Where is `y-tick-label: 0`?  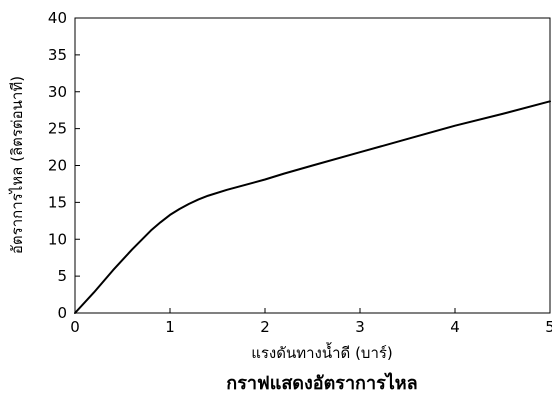 y-tick-label: 0 is located at coordinates (62, 313).